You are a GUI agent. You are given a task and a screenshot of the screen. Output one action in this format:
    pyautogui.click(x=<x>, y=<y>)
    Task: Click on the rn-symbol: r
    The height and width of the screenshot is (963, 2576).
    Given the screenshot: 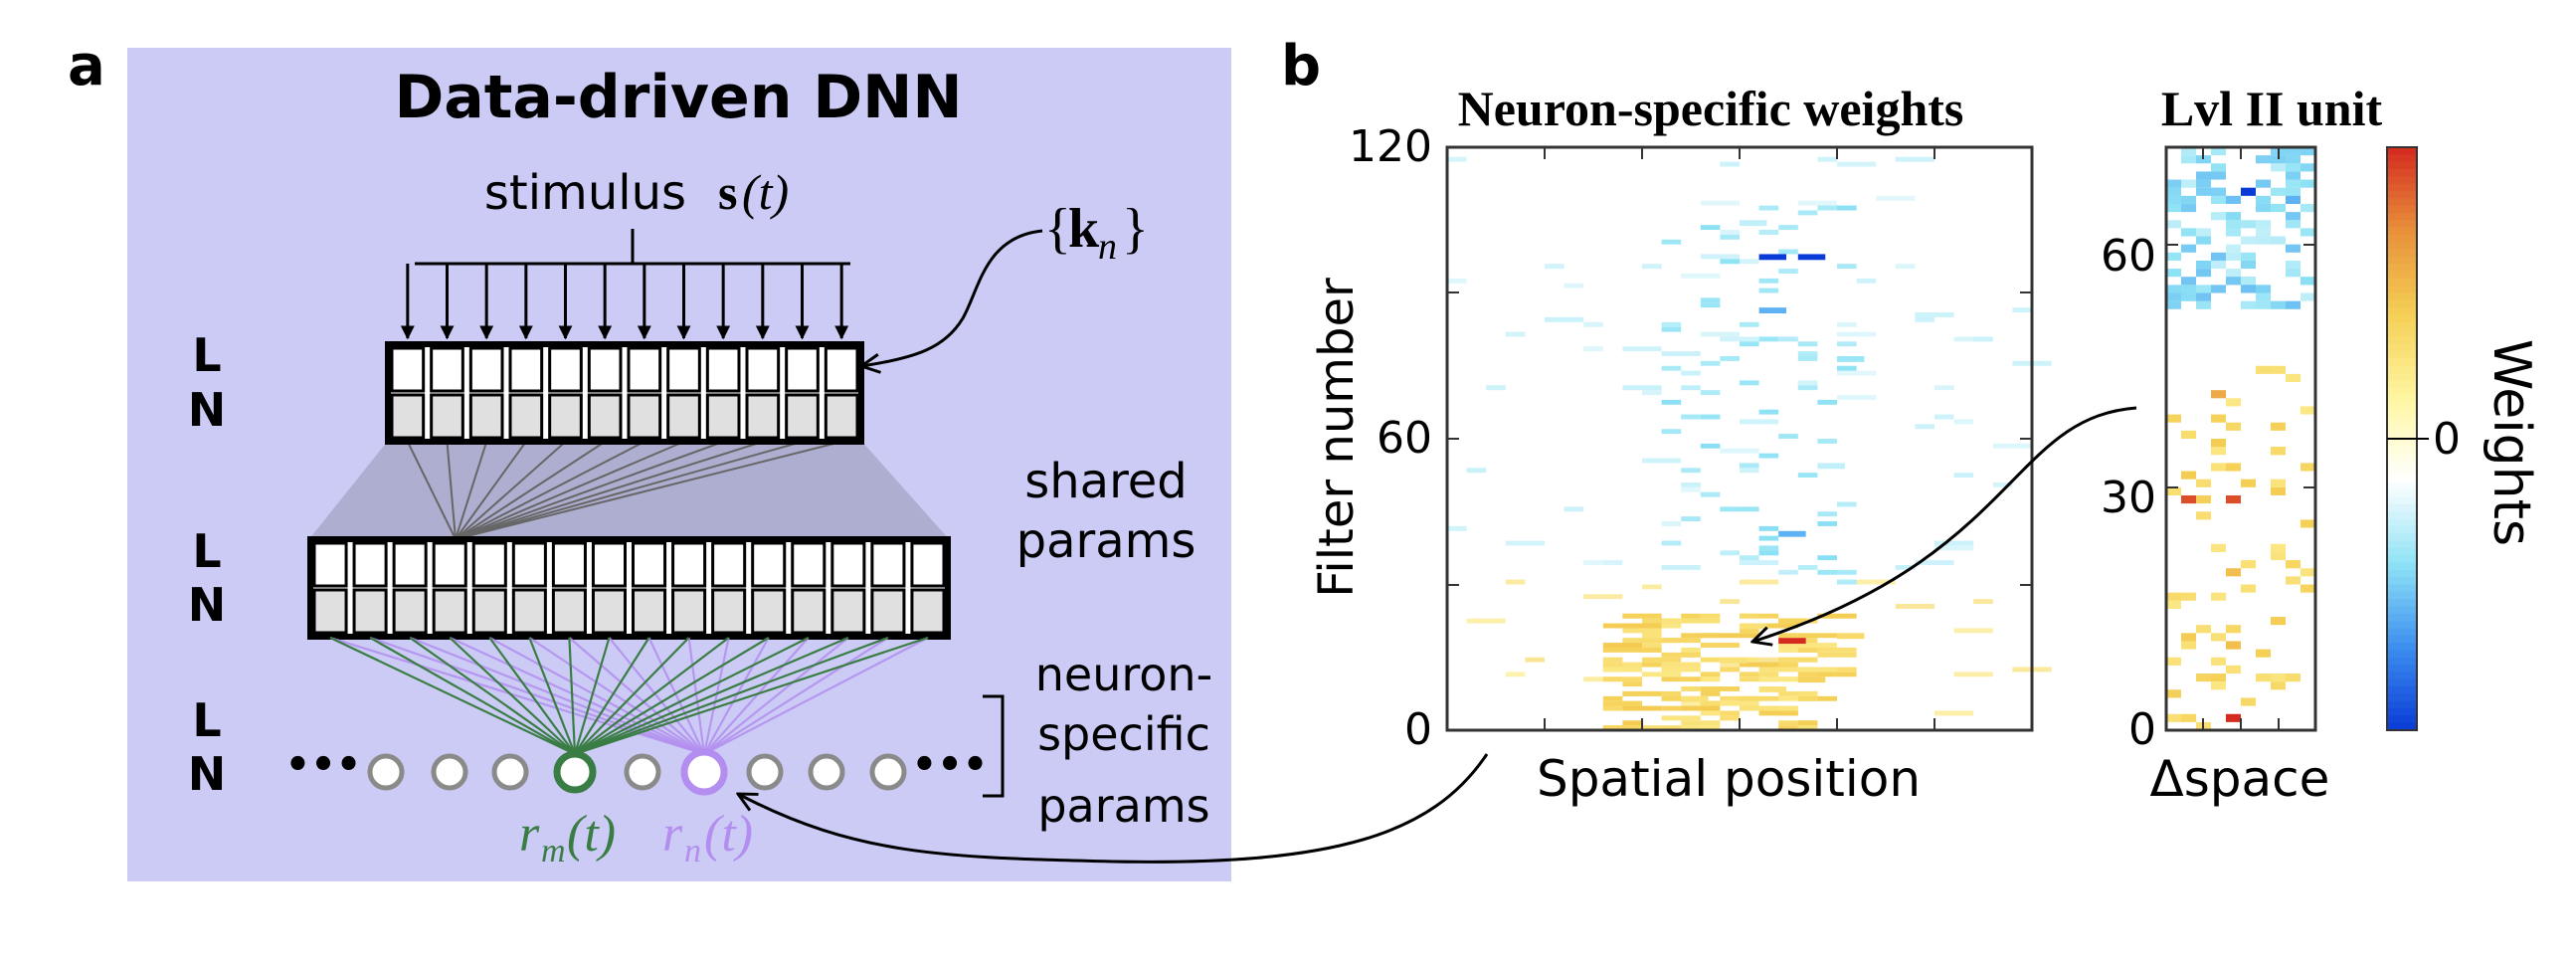 What is the action you would take?
    pyautogui.click(x=672, y=835)
    